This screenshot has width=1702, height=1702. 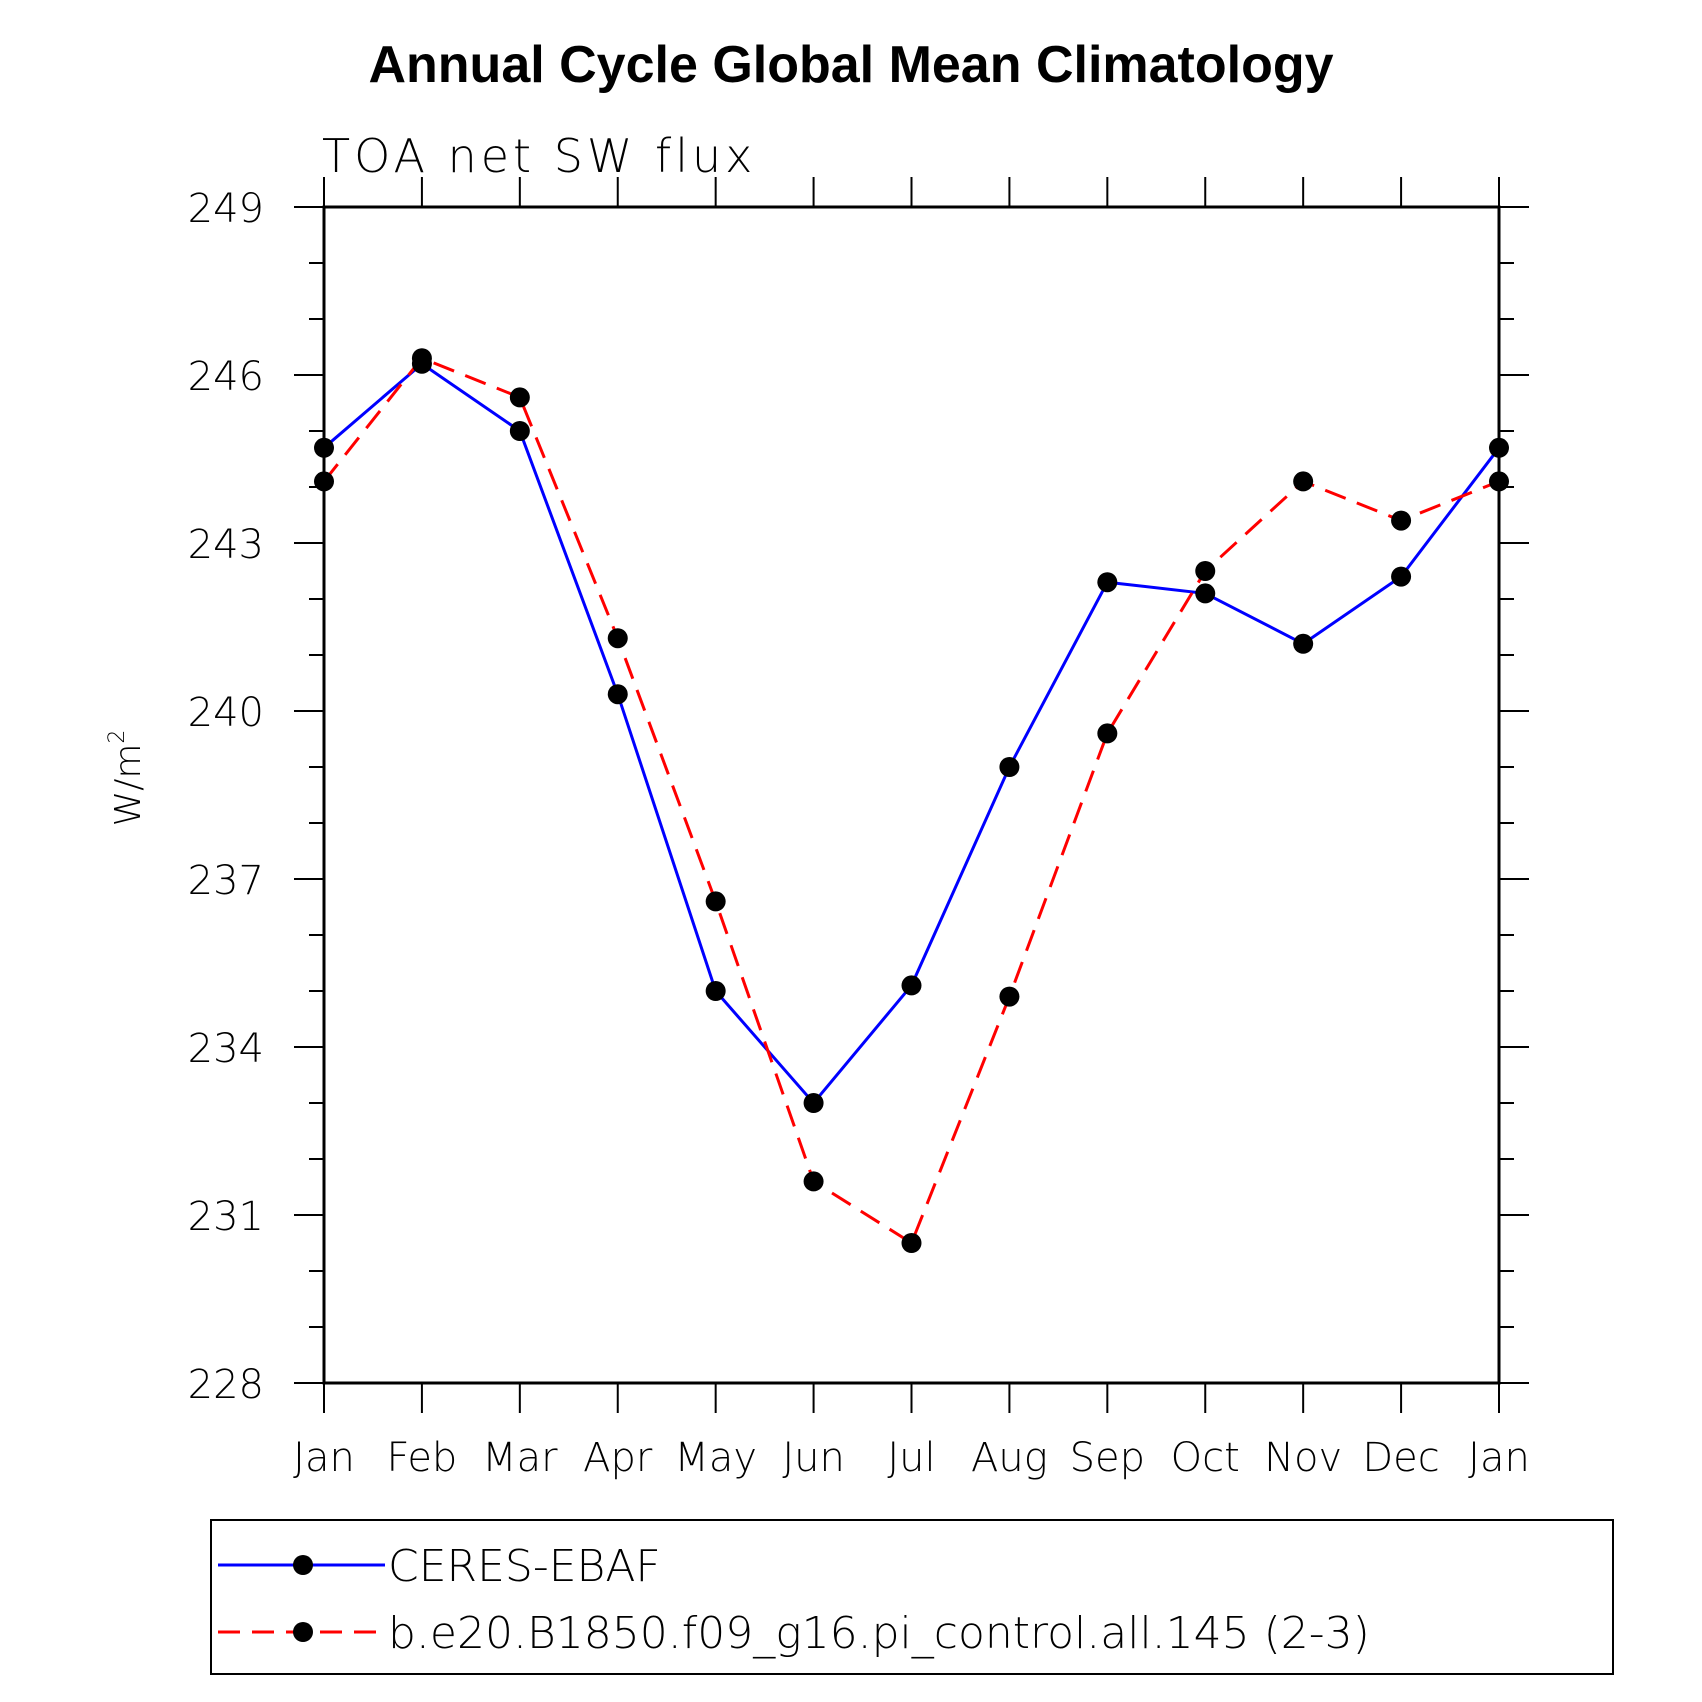 I want to click on legend-label-ceres-ebaf: CERES-EBAF, so click(x=524, y=1566).